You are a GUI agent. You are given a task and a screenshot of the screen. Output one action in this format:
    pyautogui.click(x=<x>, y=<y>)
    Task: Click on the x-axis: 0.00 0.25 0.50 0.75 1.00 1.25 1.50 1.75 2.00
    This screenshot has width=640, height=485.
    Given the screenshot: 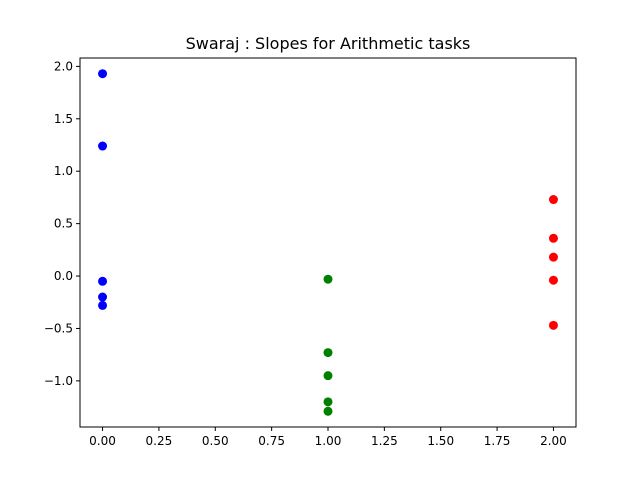 What is the action you would take?
    pyautogui.click(x=328, y=437)
    